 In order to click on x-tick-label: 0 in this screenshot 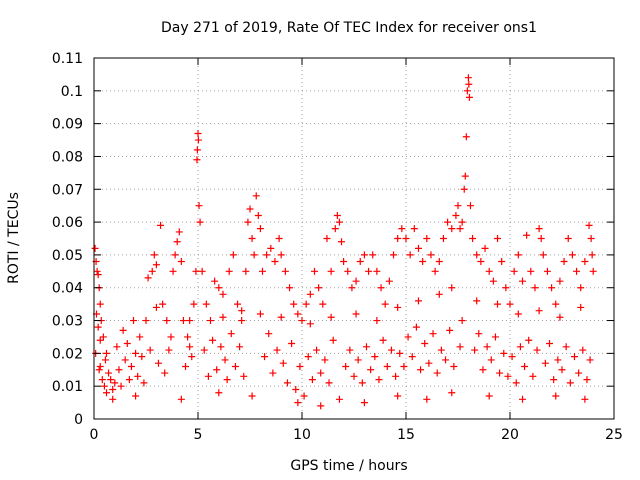, I will do `click(94, 435)`.